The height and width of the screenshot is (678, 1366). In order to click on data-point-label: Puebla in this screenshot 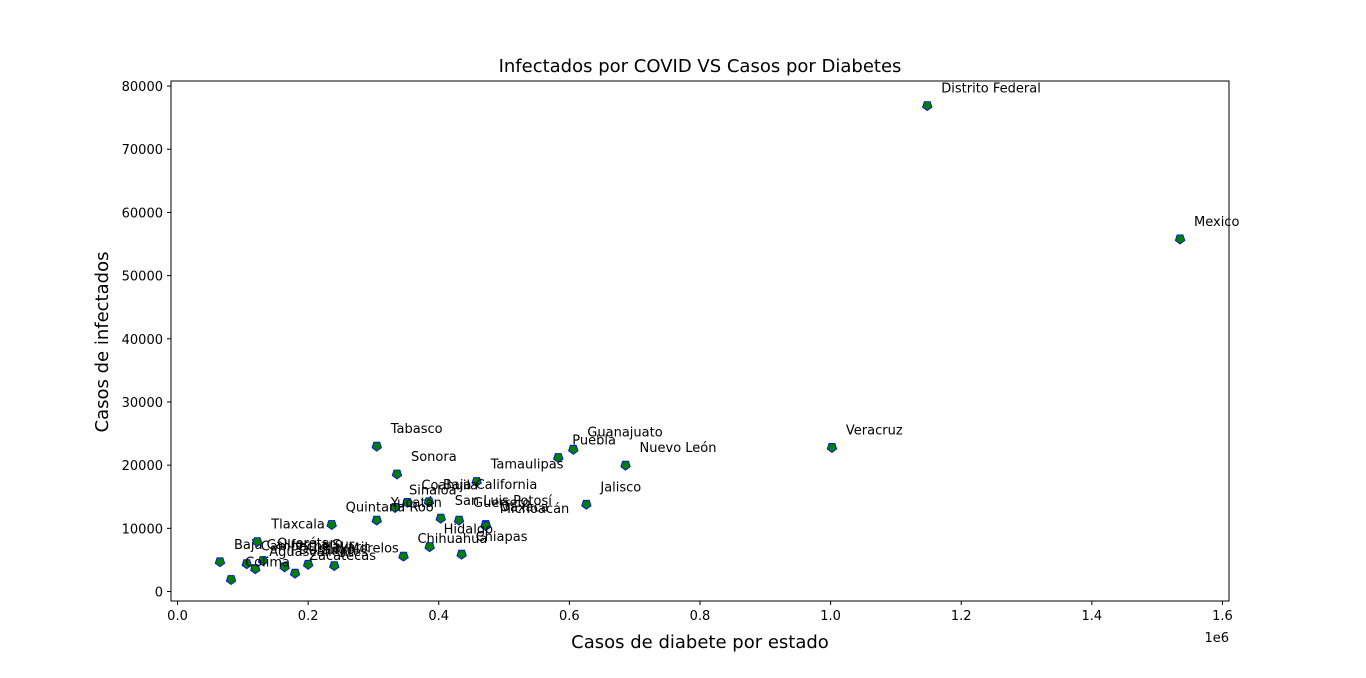, I will do `click(594, 441)`.